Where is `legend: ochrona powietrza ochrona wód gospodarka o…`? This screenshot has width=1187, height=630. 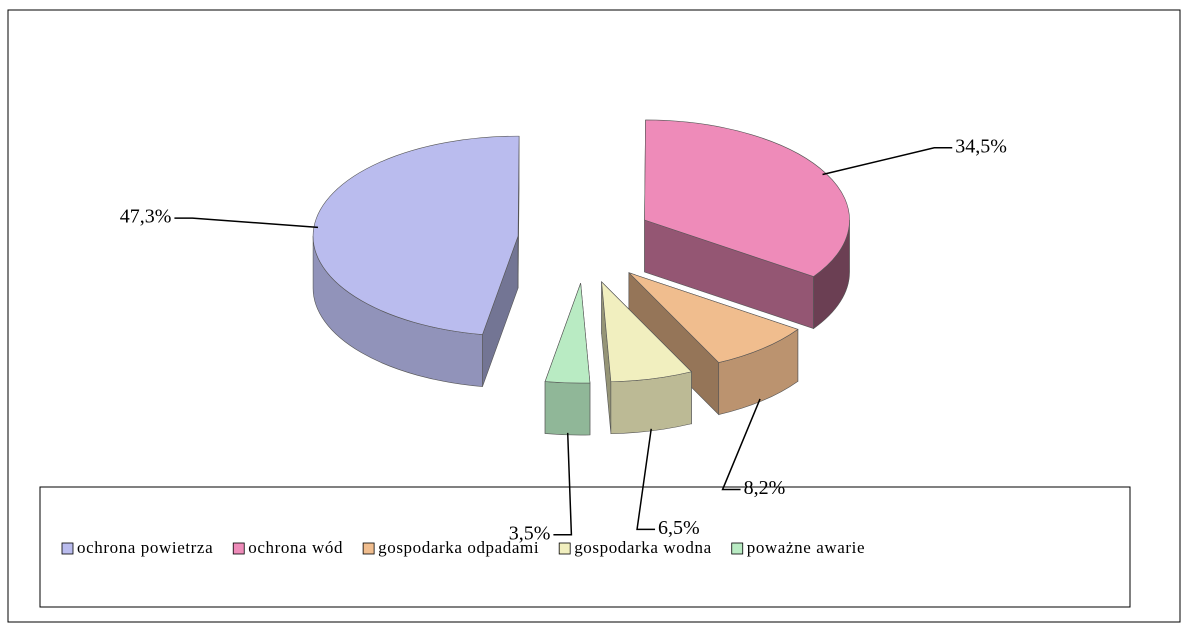
legend: ochrona powietrza ochrona wód gospodarka o… is located at coordinates (463, 547).